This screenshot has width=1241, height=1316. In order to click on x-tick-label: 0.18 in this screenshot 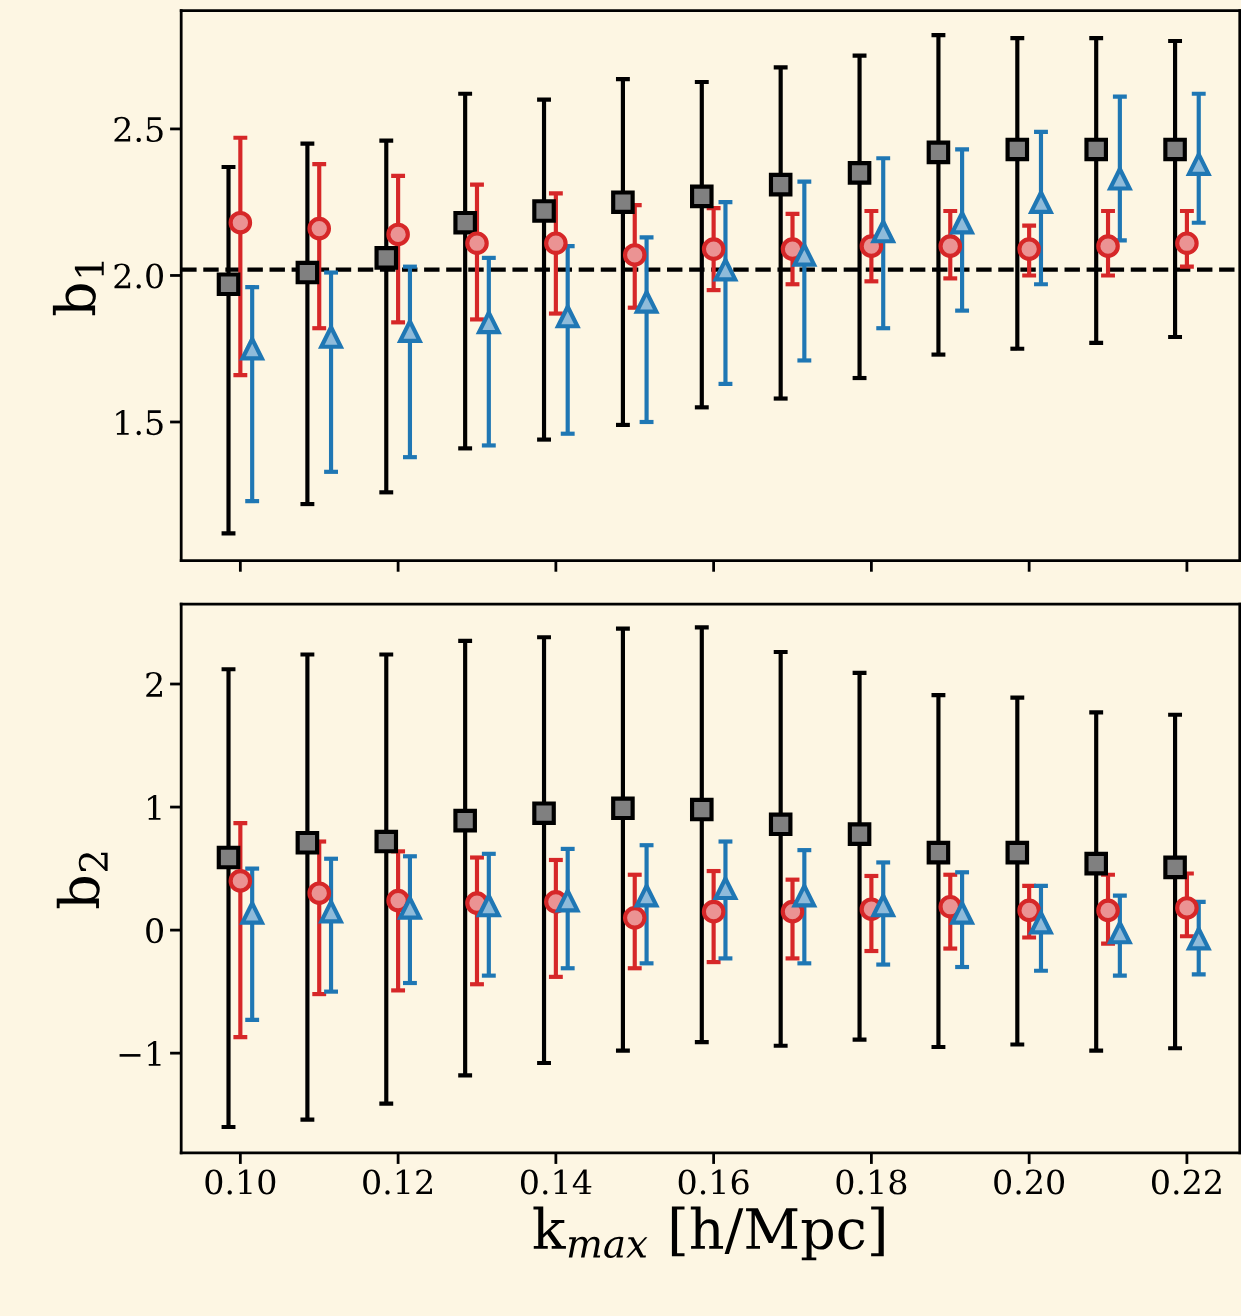, I will do `click(871, 1182)`.